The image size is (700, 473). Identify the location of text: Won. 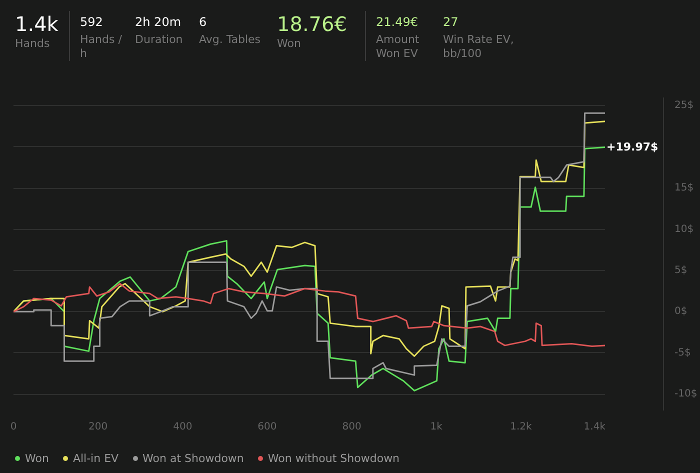
(289, 44).